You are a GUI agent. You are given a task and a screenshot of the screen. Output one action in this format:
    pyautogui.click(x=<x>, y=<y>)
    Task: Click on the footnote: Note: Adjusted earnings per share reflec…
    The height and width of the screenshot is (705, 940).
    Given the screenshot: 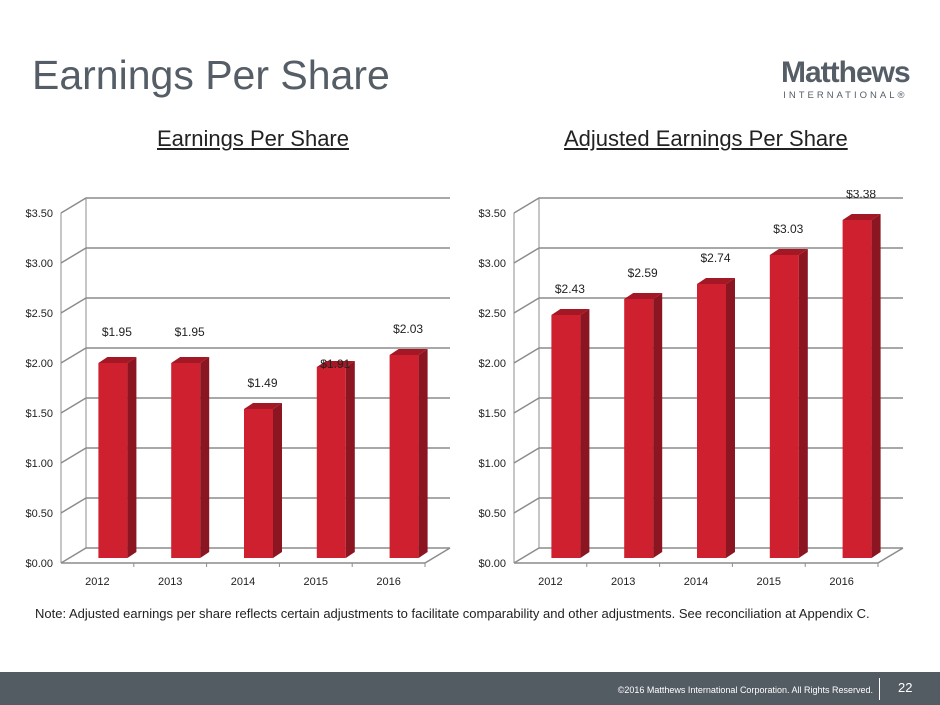 What is the action you would take?
    pyautogui.click(x=452, y=613)
    